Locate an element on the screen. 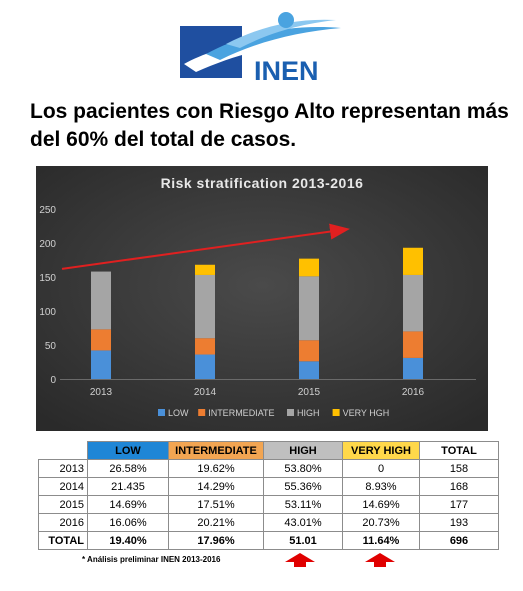 The height and width of the screenshot is (591, 523). up-arrow-icon-very-high is located at coordinates (380, 560).